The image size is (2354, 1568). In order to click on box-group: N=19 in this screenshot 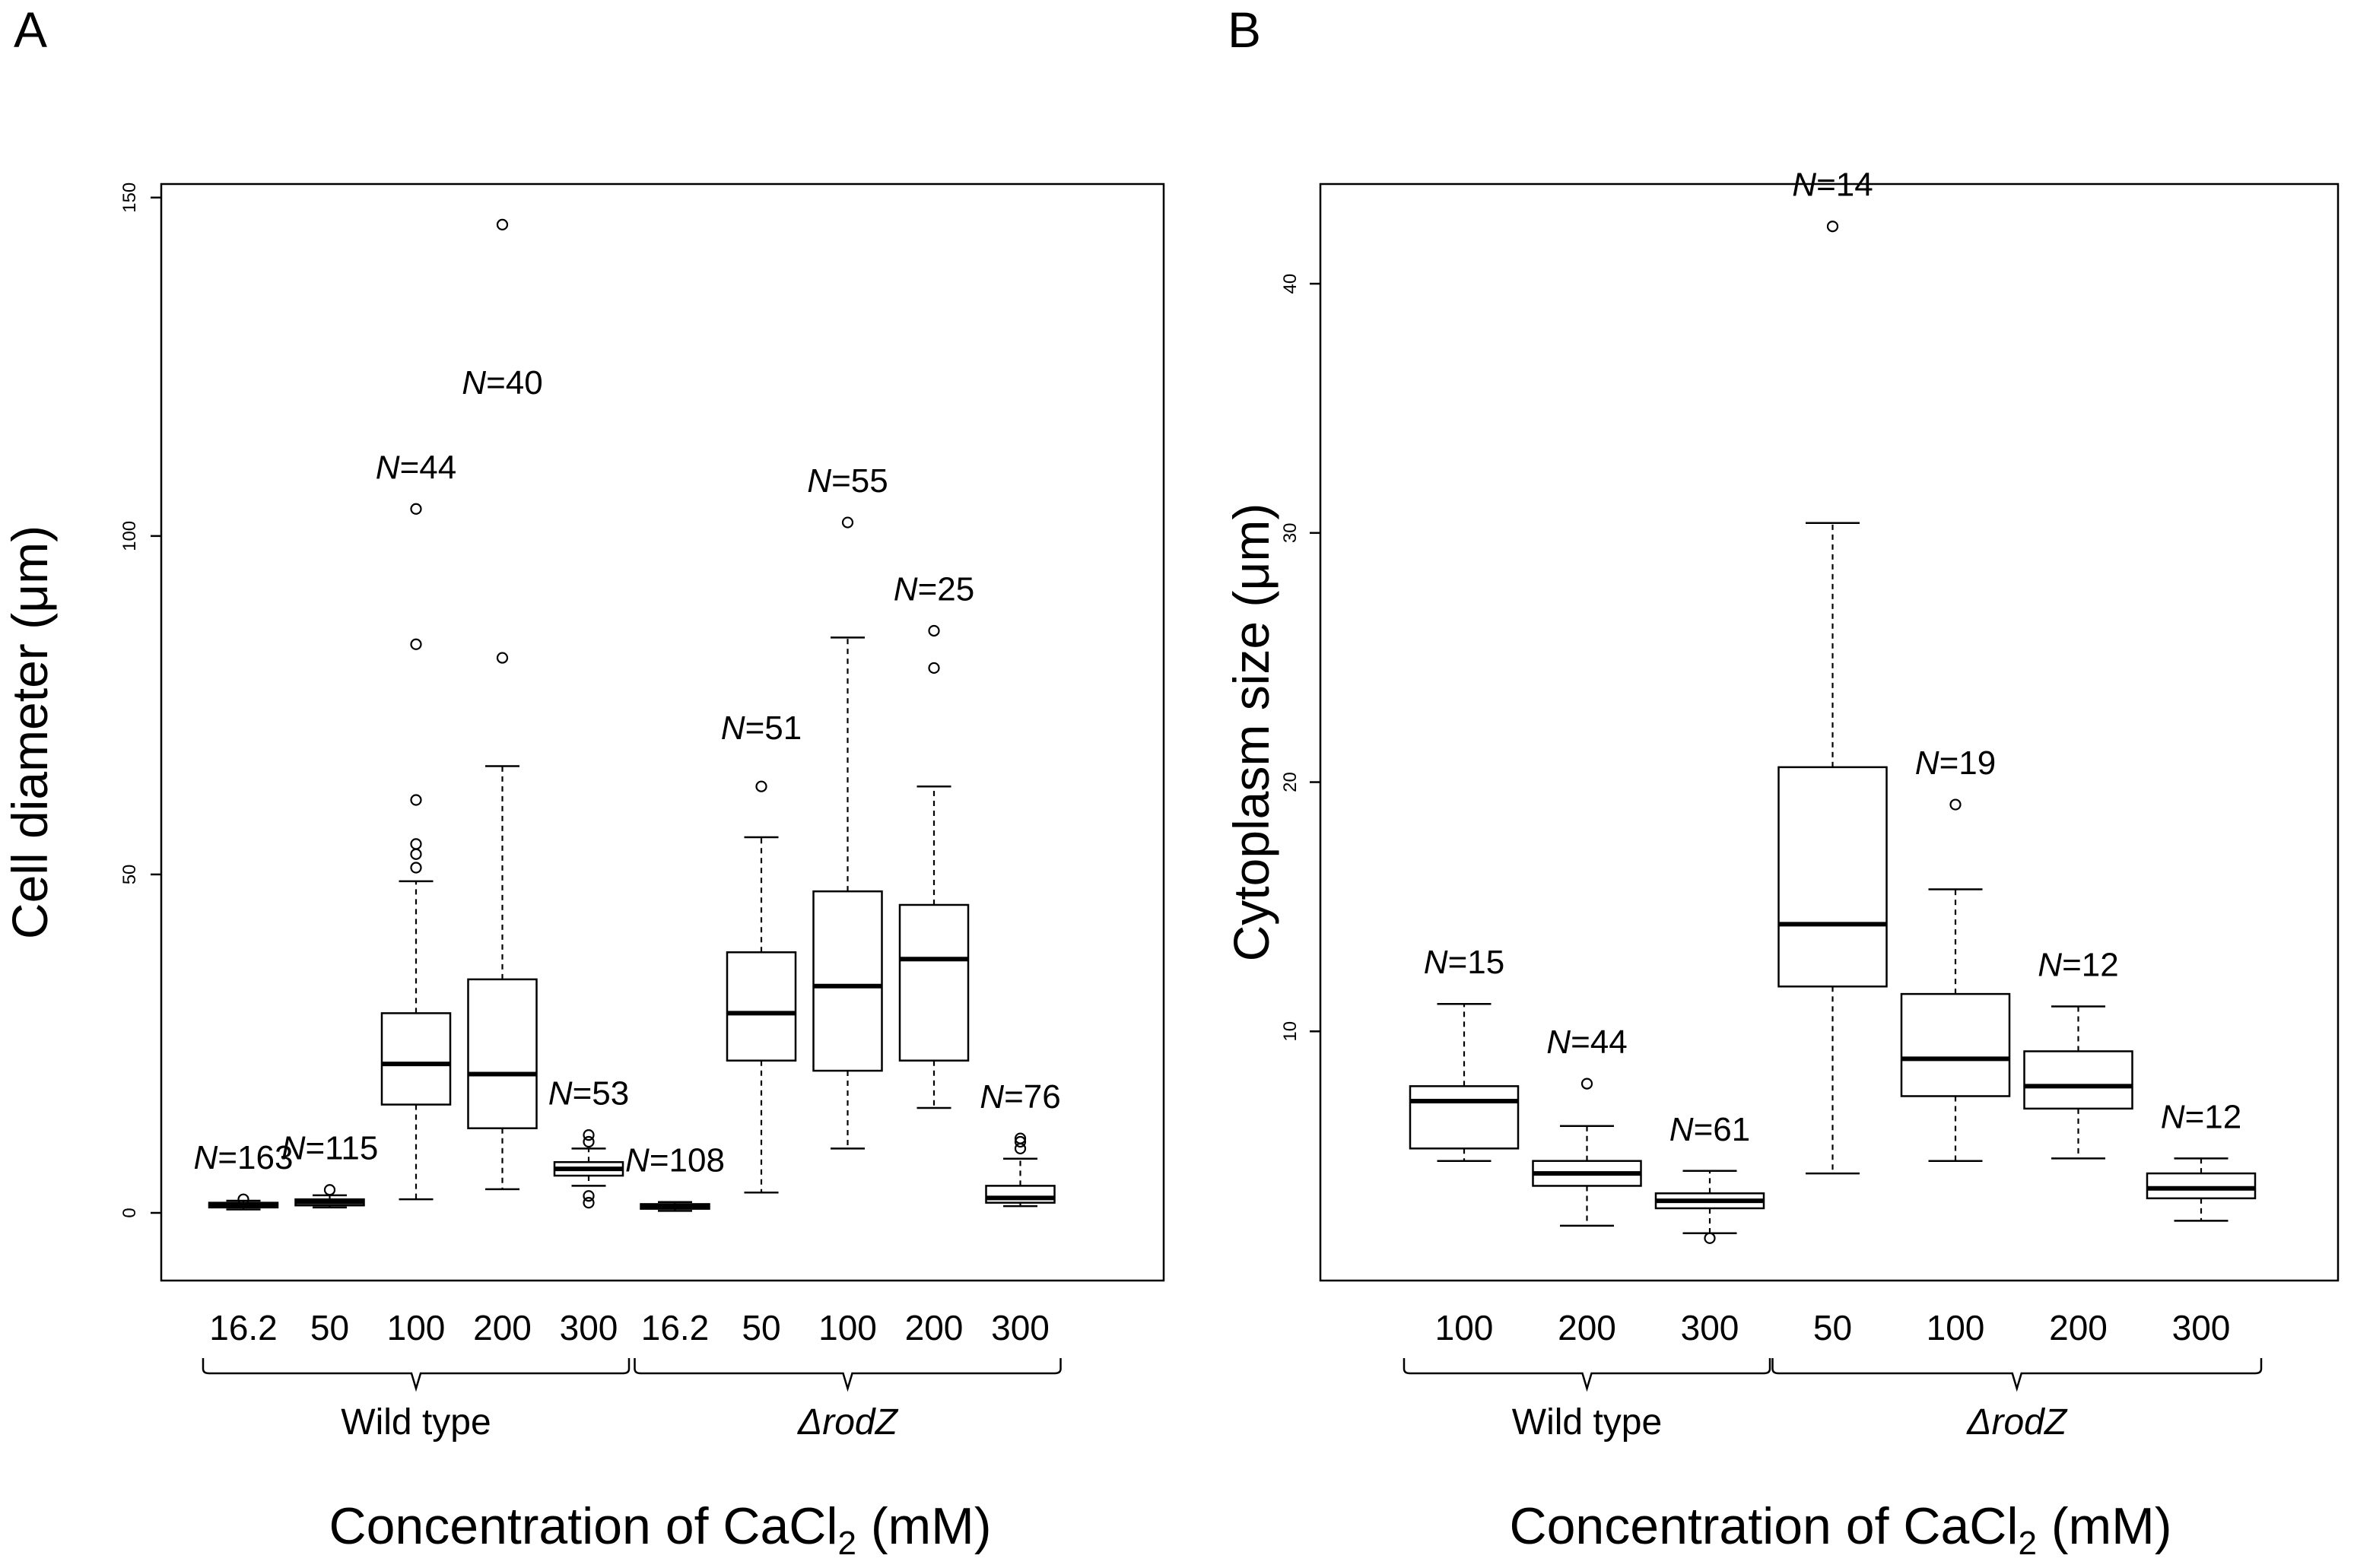, I will do `click(1955, 953)`.